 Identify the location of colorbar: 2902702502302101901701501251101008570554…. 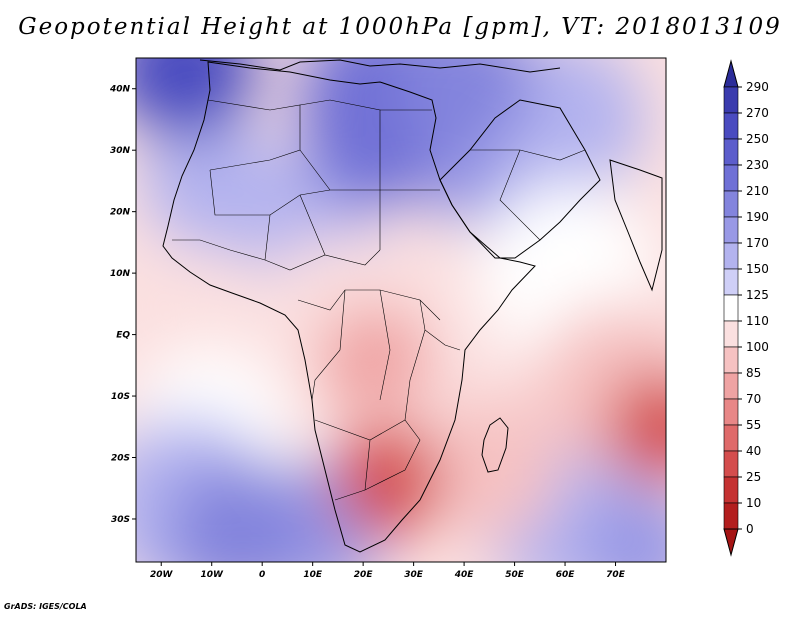
(746, 308).